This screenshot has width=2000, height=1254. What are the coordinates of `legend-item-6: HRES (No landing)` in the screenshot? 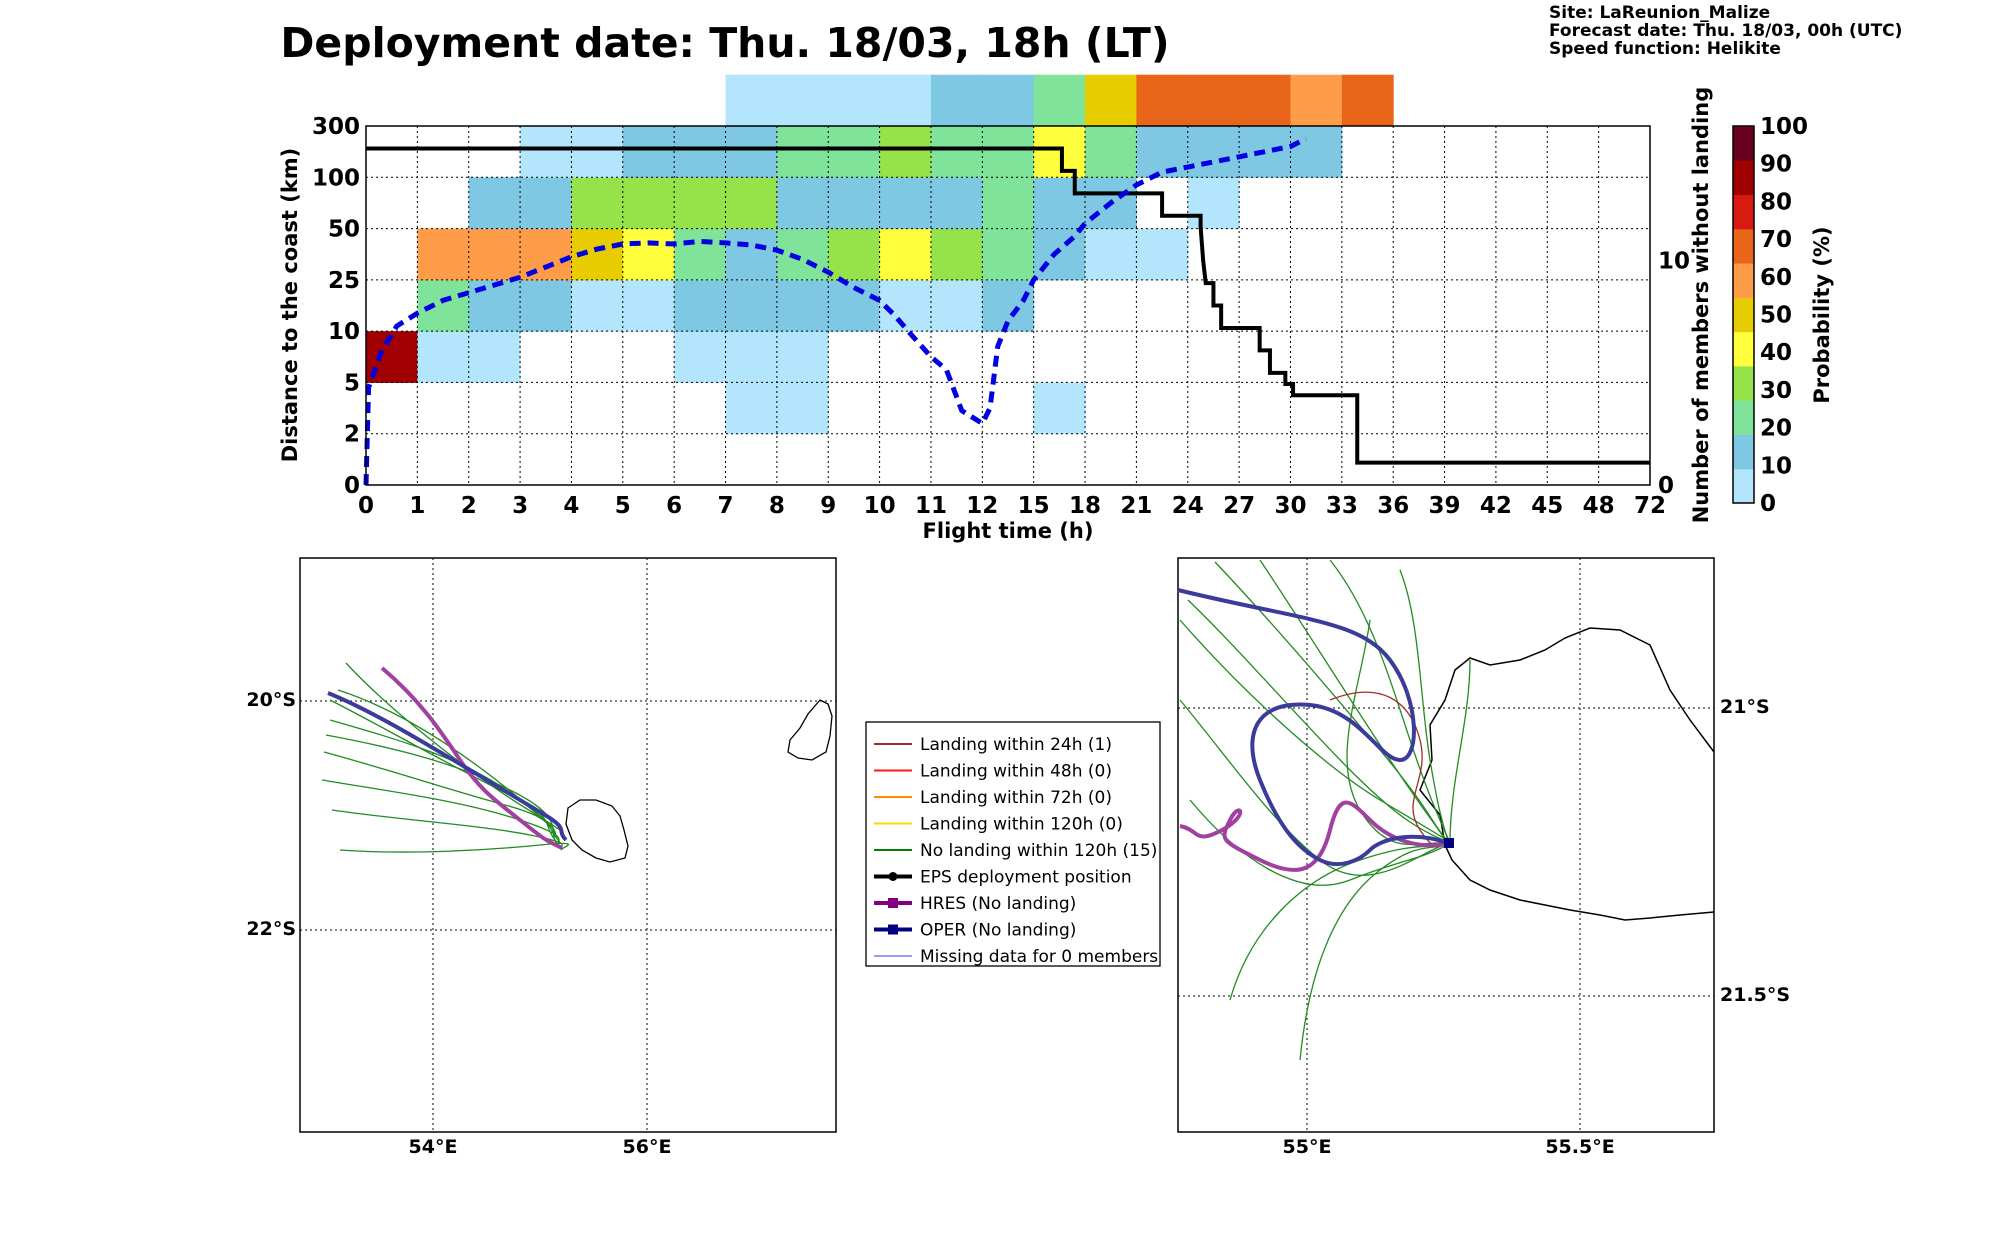 It's located at (975, 904).